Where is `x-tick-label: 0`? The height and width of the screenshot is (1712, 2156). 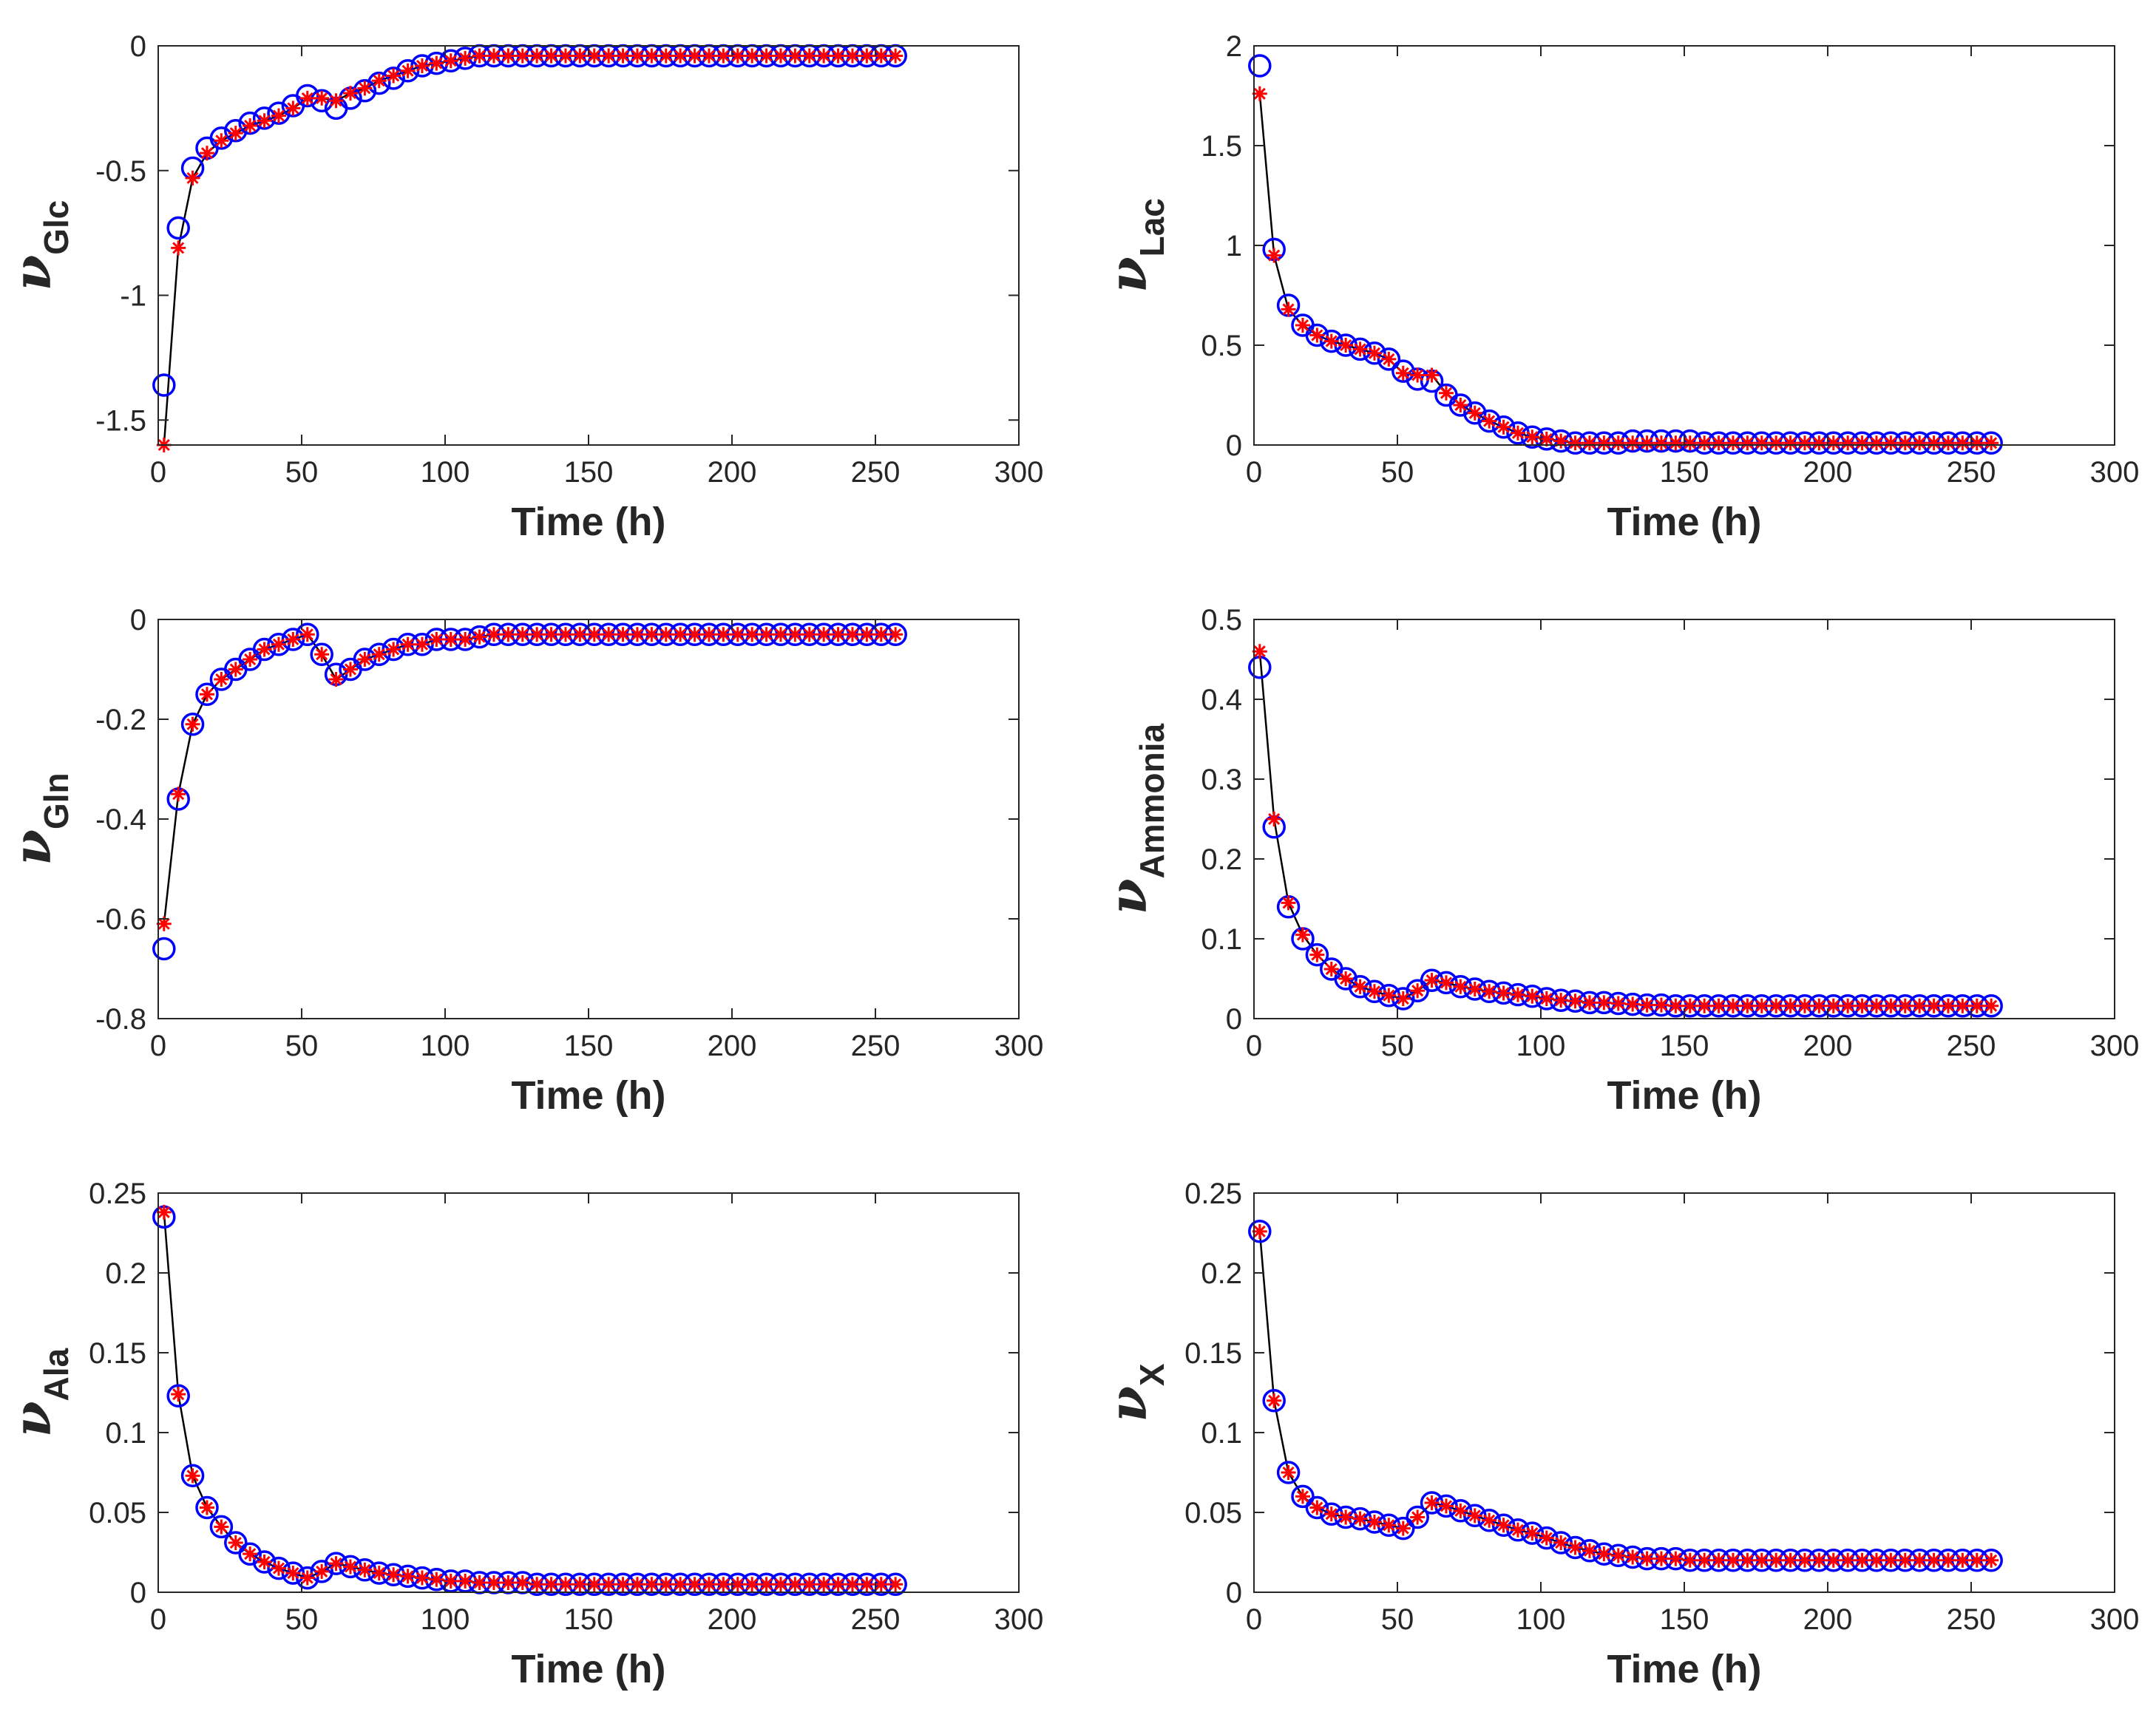
x-tick-label: 0 is located at coordinates (158, 1619).